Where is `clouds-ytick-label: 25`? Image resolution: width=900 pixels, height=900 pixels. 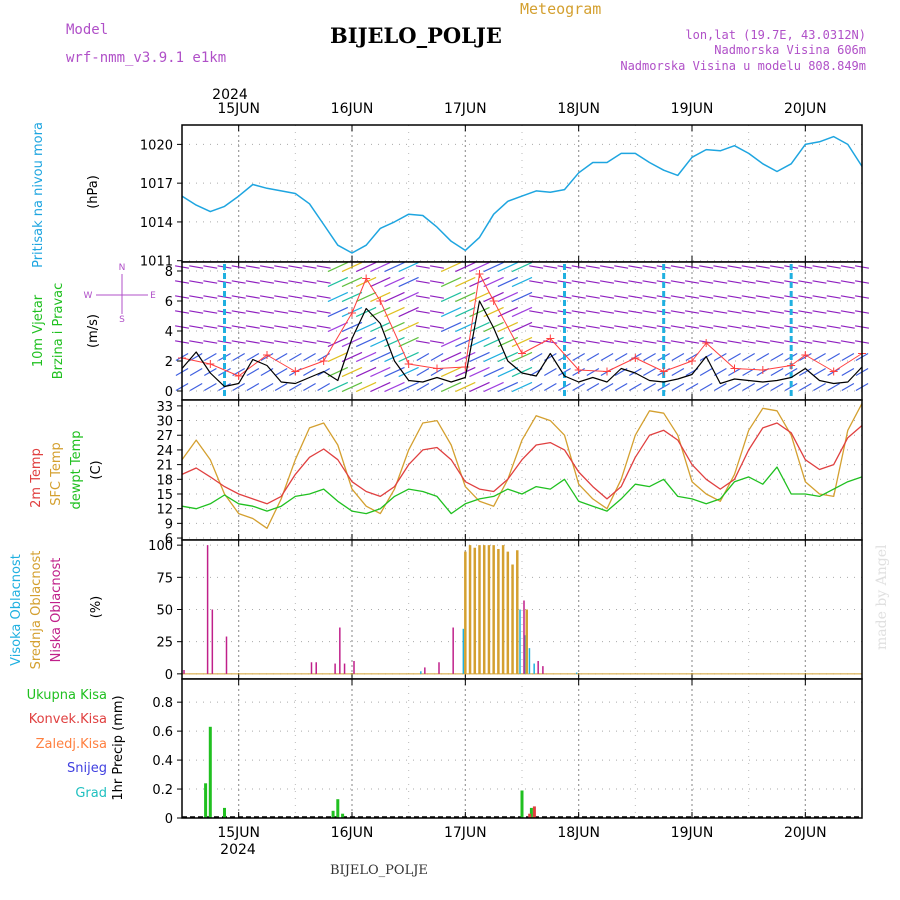
clouds-ytick-label: 25 is located at coordinates (164, 643).